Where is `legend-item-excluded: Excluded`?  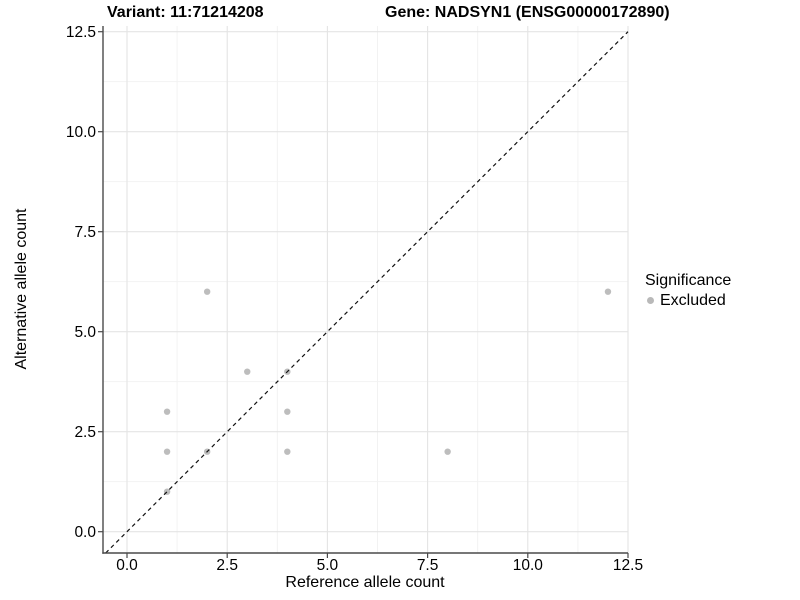 legend-item-excluded: Excluded is located at coordinates (688, 300).